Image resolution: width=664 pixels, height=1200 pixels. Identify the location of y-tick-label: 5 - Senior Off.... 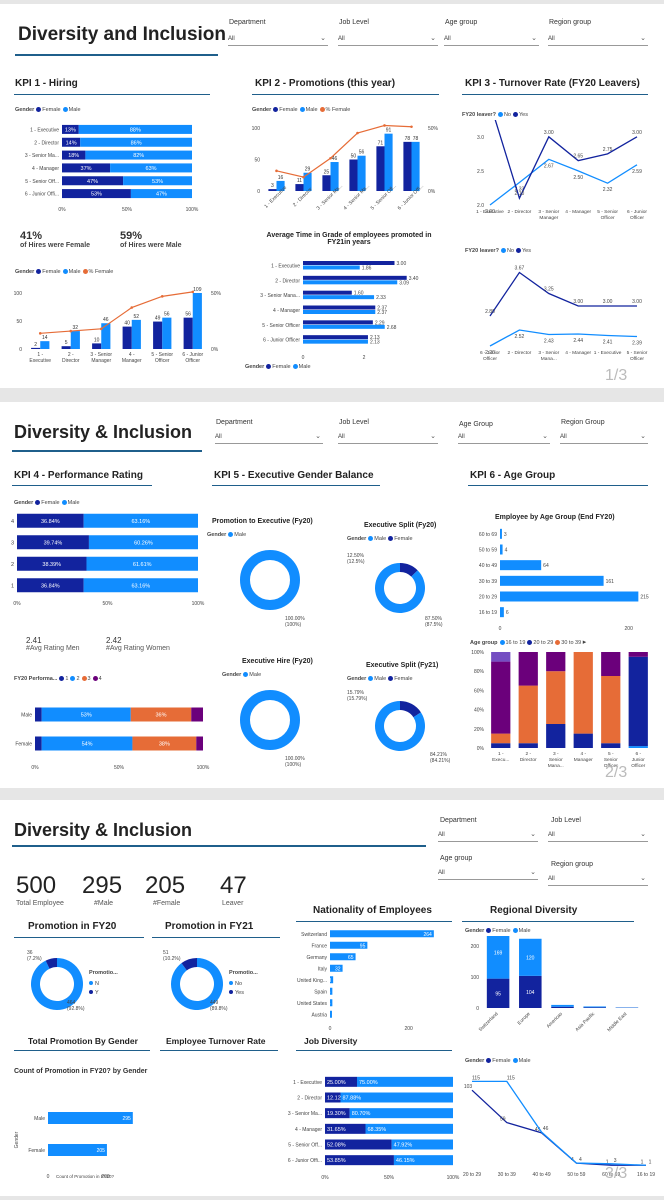
(42, 182).